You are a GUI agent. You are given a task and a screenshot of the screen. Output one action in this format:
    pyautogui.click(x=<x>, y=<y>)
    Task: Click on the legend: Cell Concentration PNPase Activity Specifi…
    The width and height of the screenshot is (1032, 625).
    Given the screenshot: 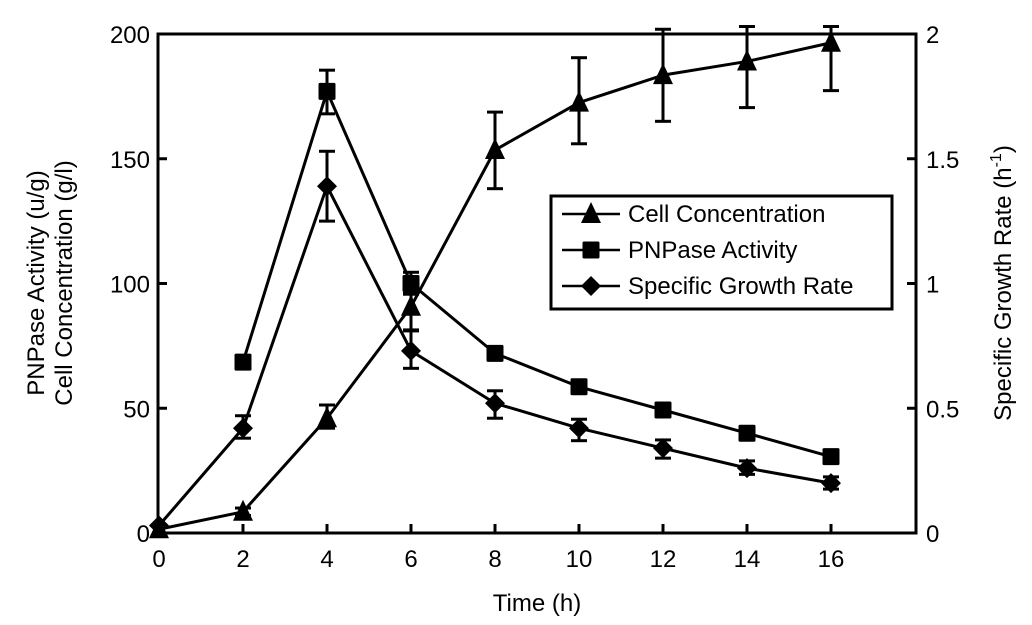 What is the action you would take?
    pyautogui.click(x=721, y=252)
    